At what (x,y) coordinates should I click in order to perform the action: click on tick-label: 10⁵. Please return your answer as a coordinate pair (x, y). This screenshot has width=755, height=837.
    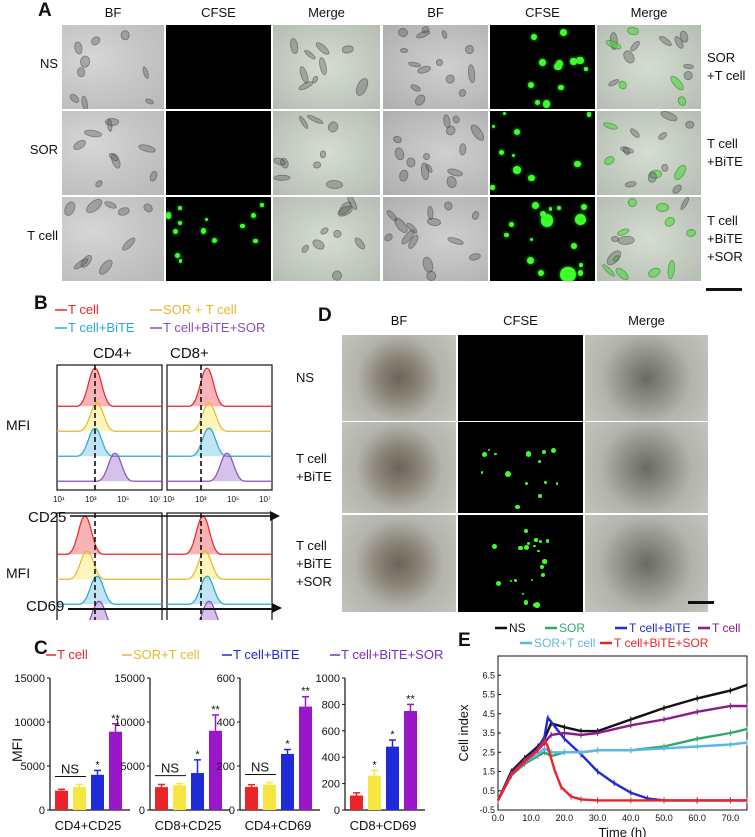
    Looking at the image, I should click on (233, 499).